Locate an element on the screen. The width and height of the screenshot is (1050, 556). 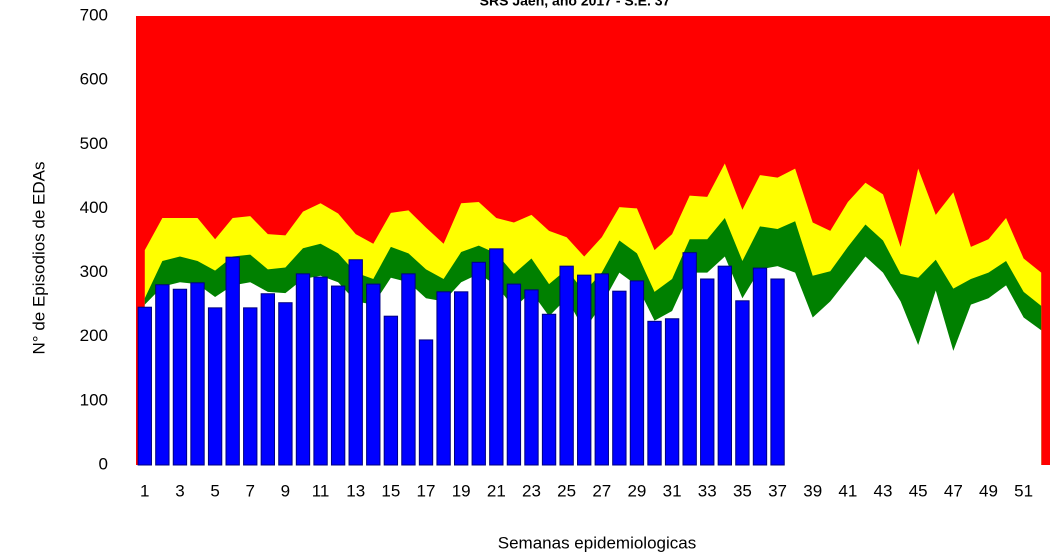
x-tick-label: 1 is located at coordinates (144, 490).